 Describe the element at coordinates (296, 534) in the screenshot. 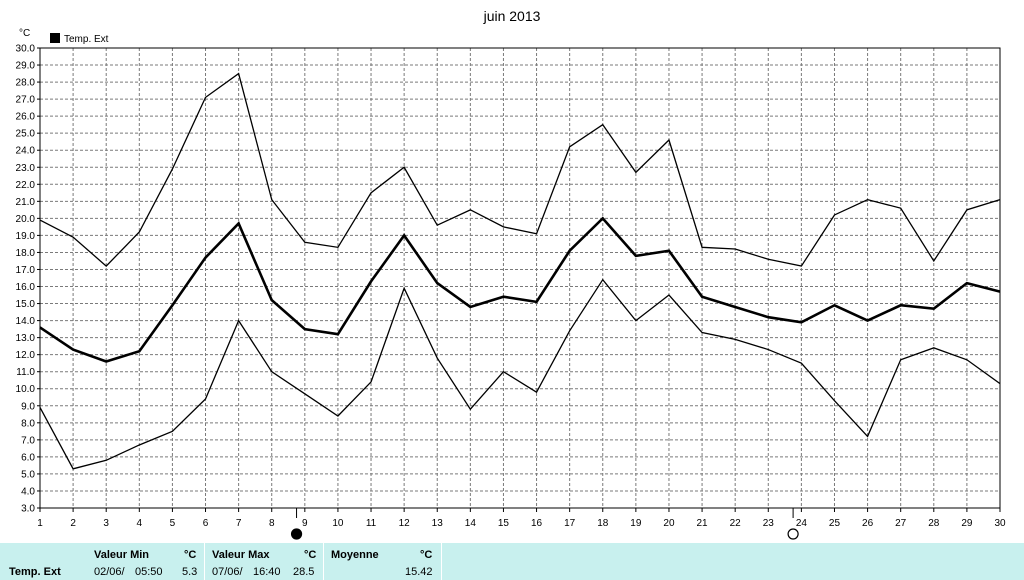

I see `new-moon-icon` at that location.